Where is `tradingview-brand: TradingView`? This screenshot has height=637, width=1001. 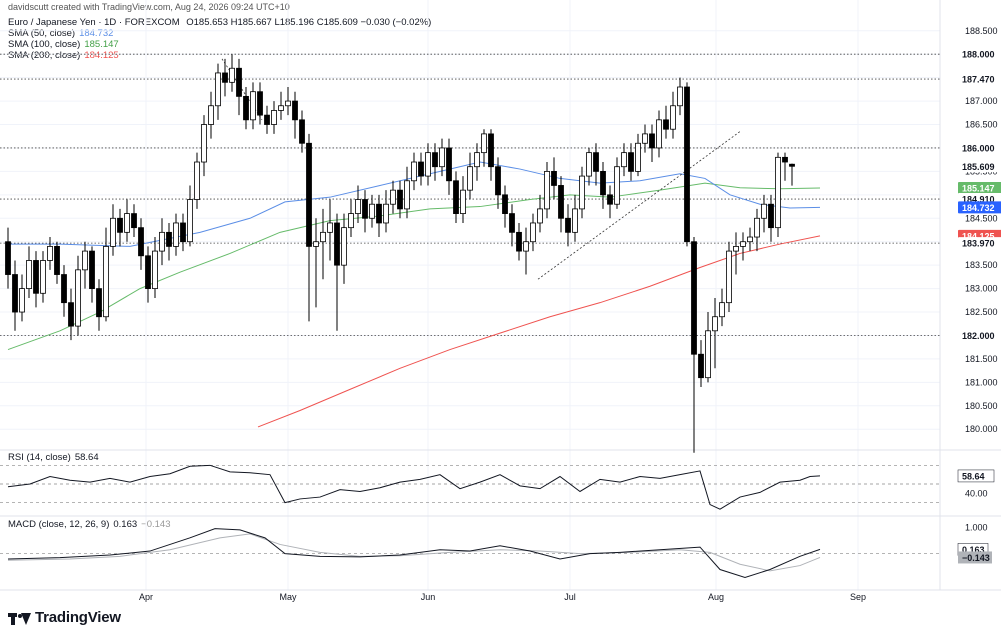 tradingview-brand: TradingView is located at coordinates (64, 617).